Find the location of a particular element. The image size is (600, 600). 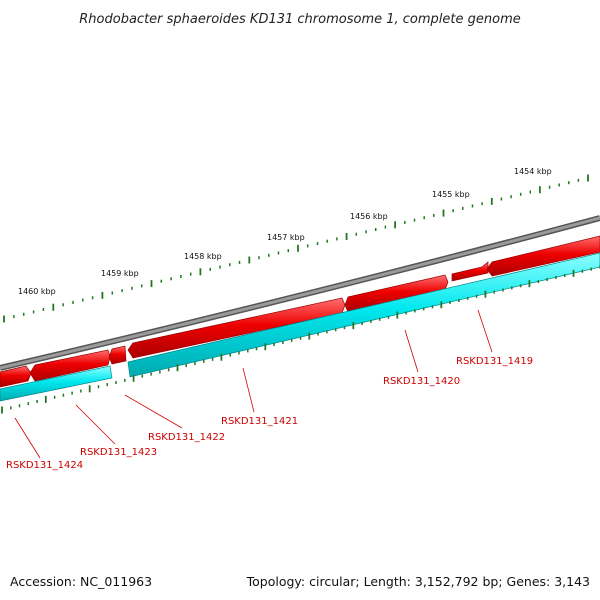

gene-label-rskd131-1424: RSKD131_1424 is located at coordinates (44, 465).